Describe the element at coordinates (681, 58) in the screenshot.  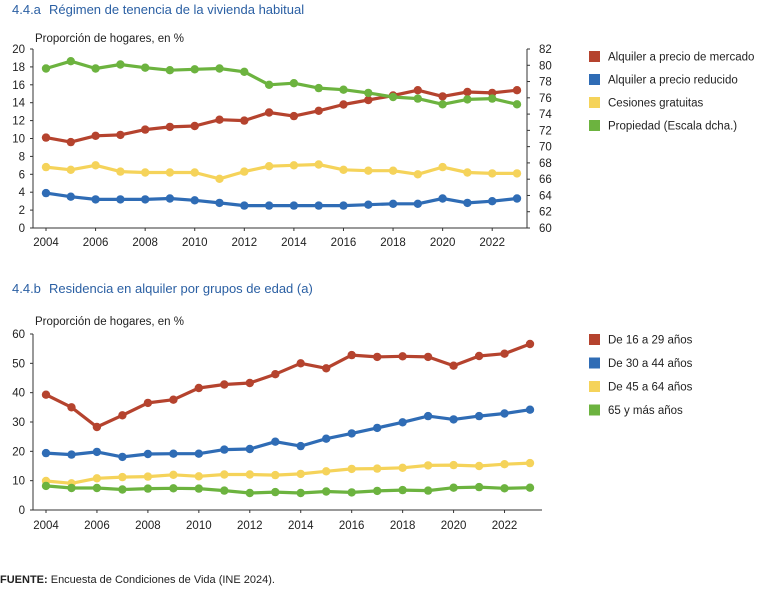
I see `chart-0-legend-label: Alquiler a precio de mercado` at that location.